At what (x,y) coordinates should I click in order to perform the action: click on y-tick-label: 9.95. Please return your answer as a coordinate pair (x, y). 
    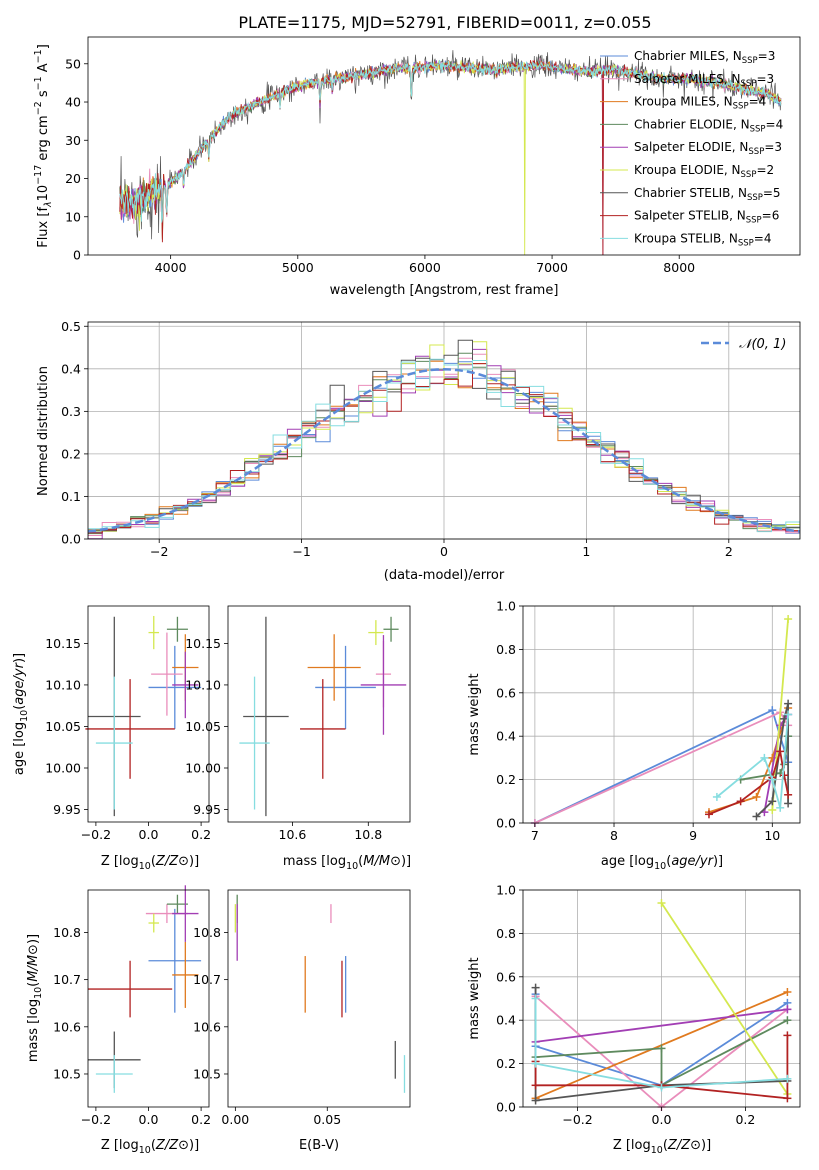
    Looking at the image, I should click on (67, 809).